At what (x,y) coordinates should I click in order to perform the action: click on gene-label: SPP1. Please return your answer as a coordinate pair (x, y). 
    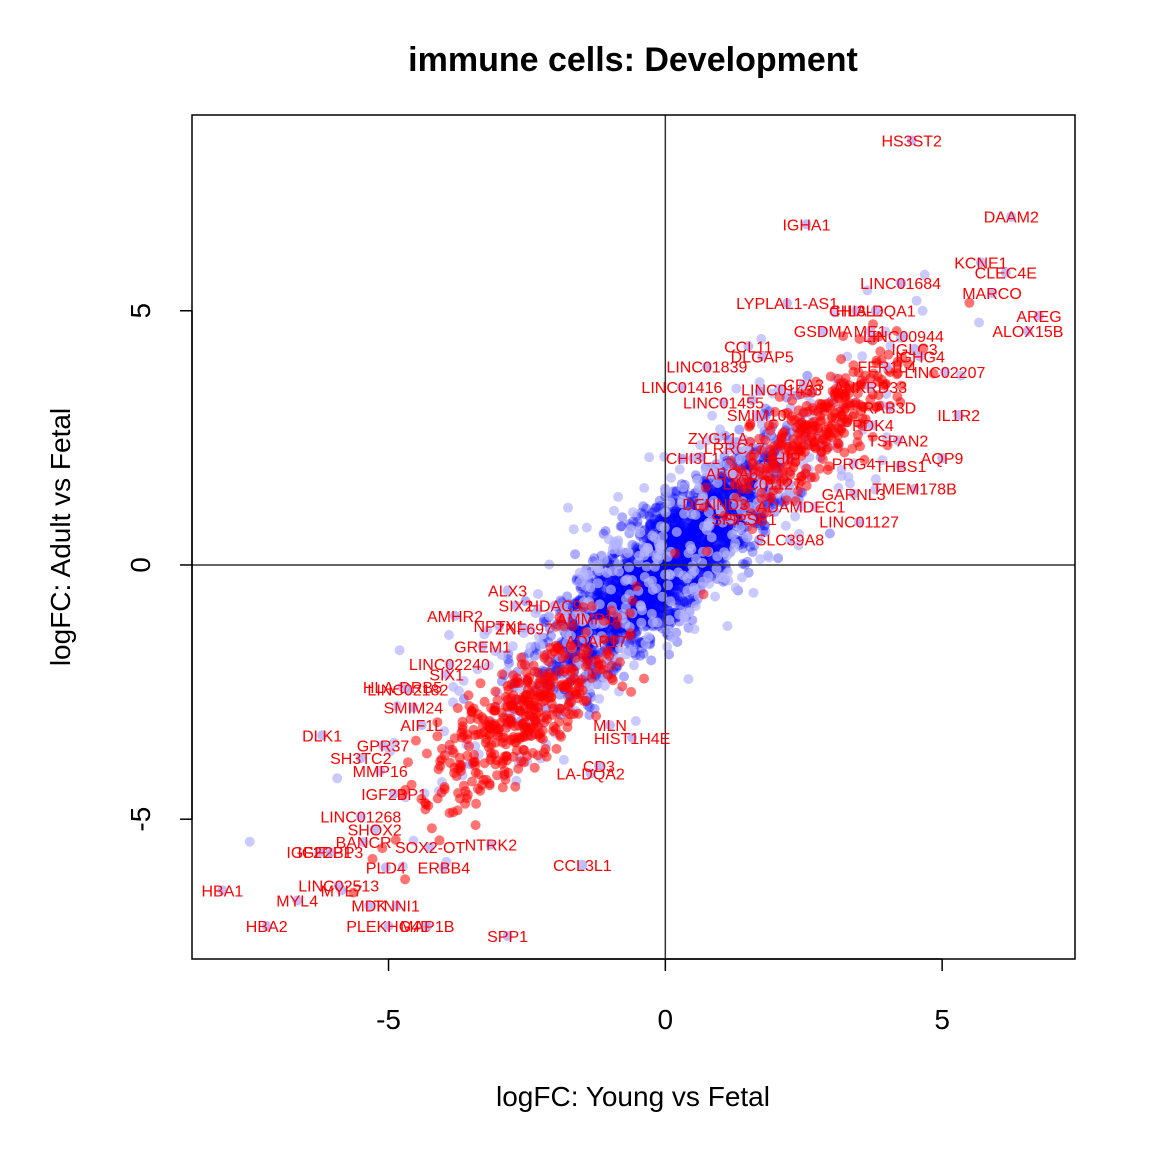
    Looking at the image, I should click on (507, 937).